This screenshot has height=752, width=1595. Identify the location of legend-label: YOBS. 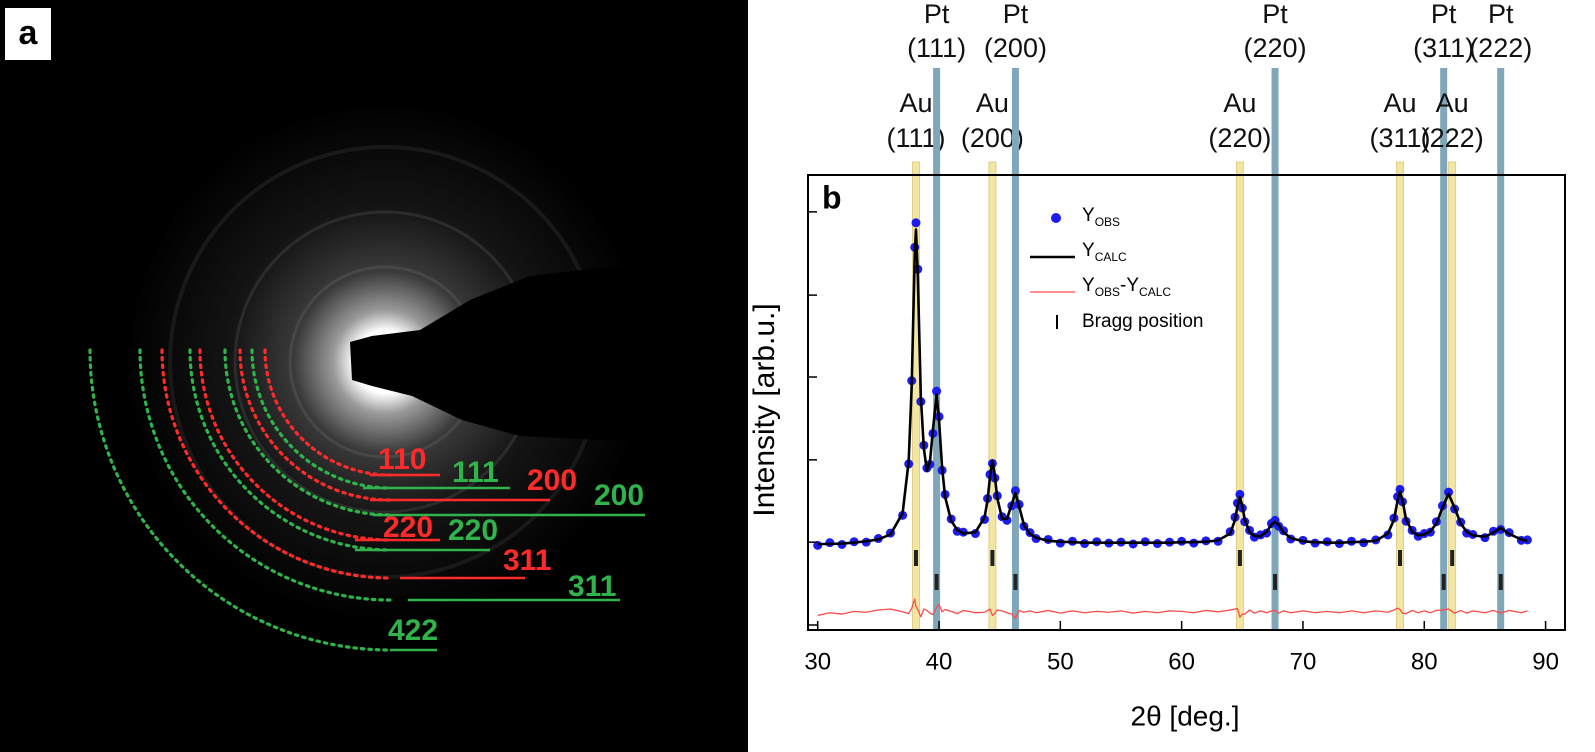
(1101, 217).